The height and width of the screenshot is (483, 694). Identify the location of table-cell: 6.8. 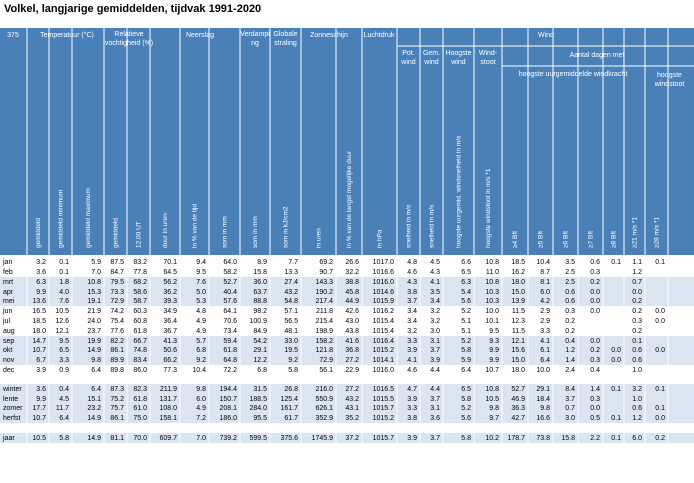
(262, 370).